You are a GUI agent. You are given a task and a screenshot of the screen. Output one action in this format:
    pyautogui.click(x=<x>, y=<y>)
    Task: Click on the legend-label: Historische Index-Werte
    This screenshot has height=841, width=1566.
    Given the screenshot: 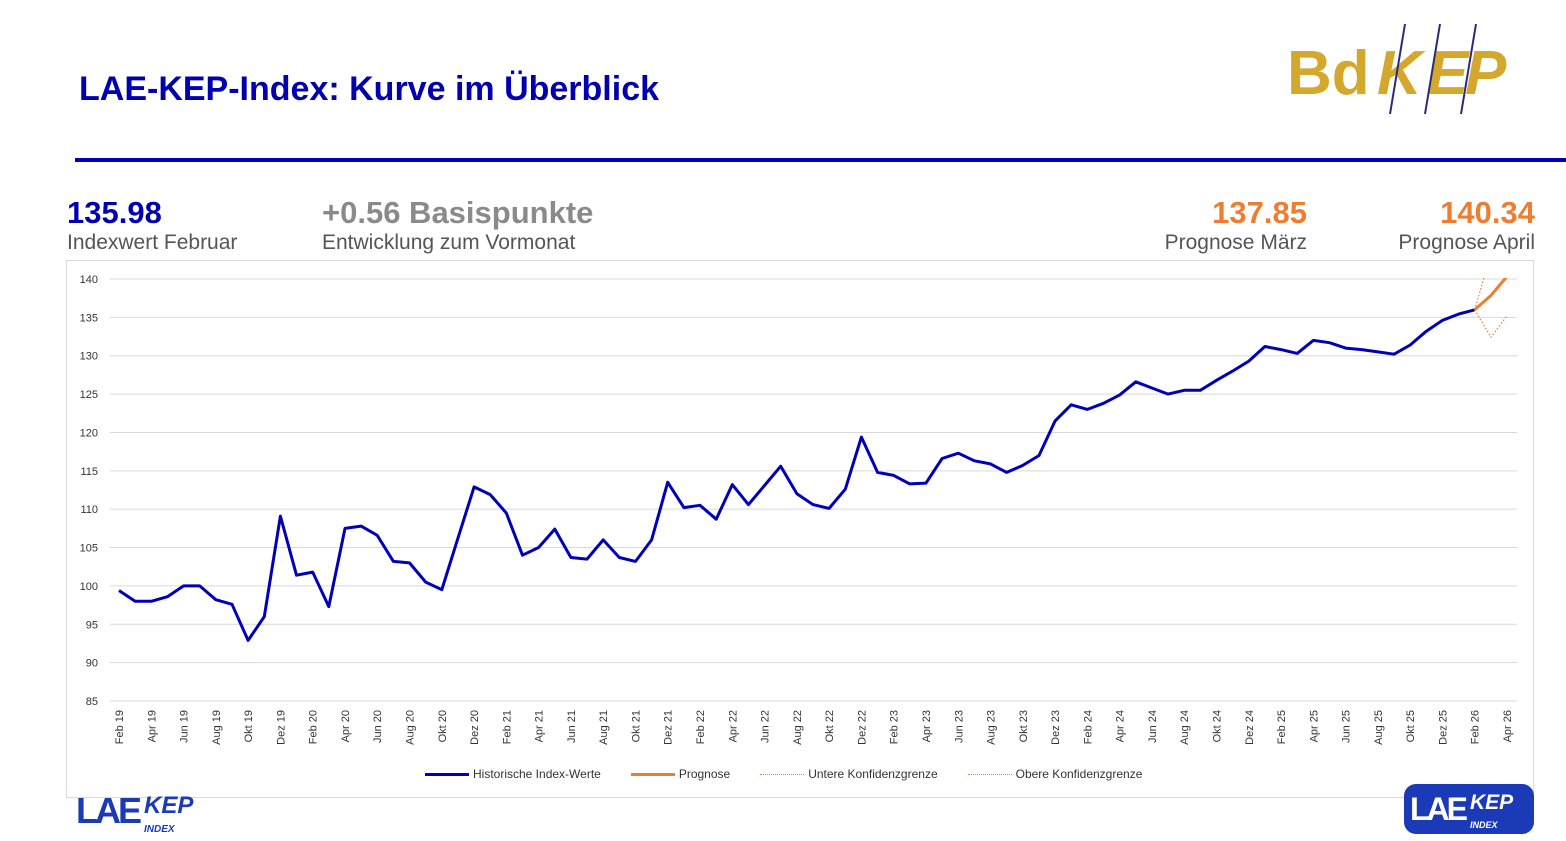 What is the action you would take?
    pyautogui.click(x=537, y=774)
    